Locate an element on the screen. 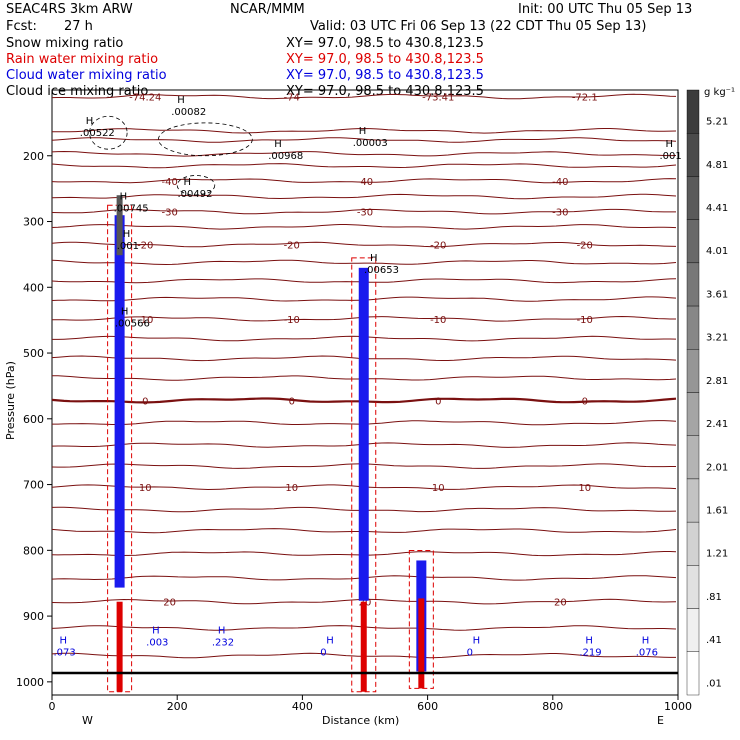  x-tick-label: 0 is located at coordinates (52, 706).